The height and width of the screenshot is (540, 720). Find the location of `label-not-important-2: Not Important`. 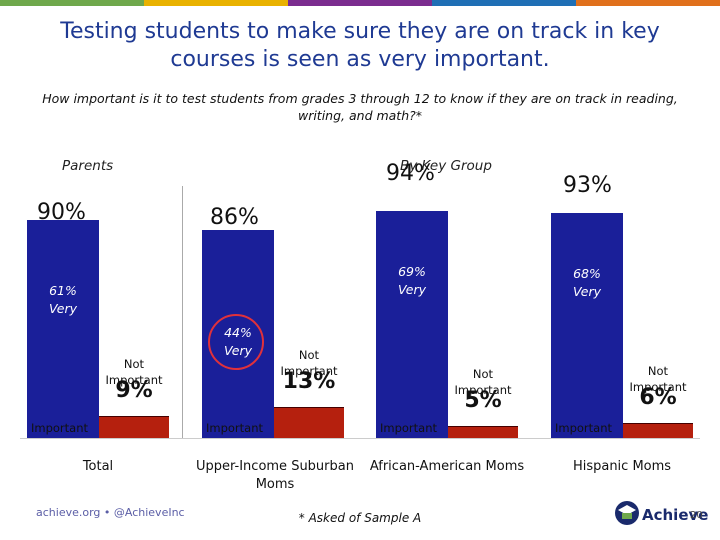

label-not-important-2: Not Important is located at coordinates (483, 381).